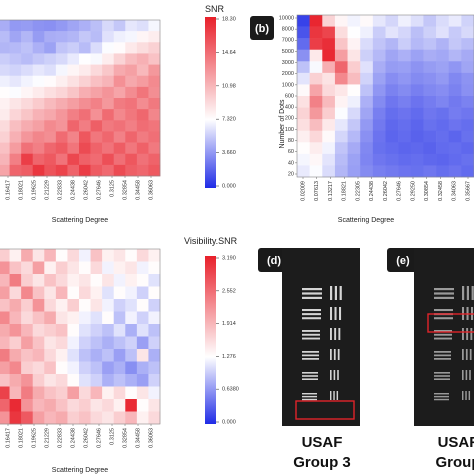  I want to click on x-tick-label: 0.07613, so click(317, 191).